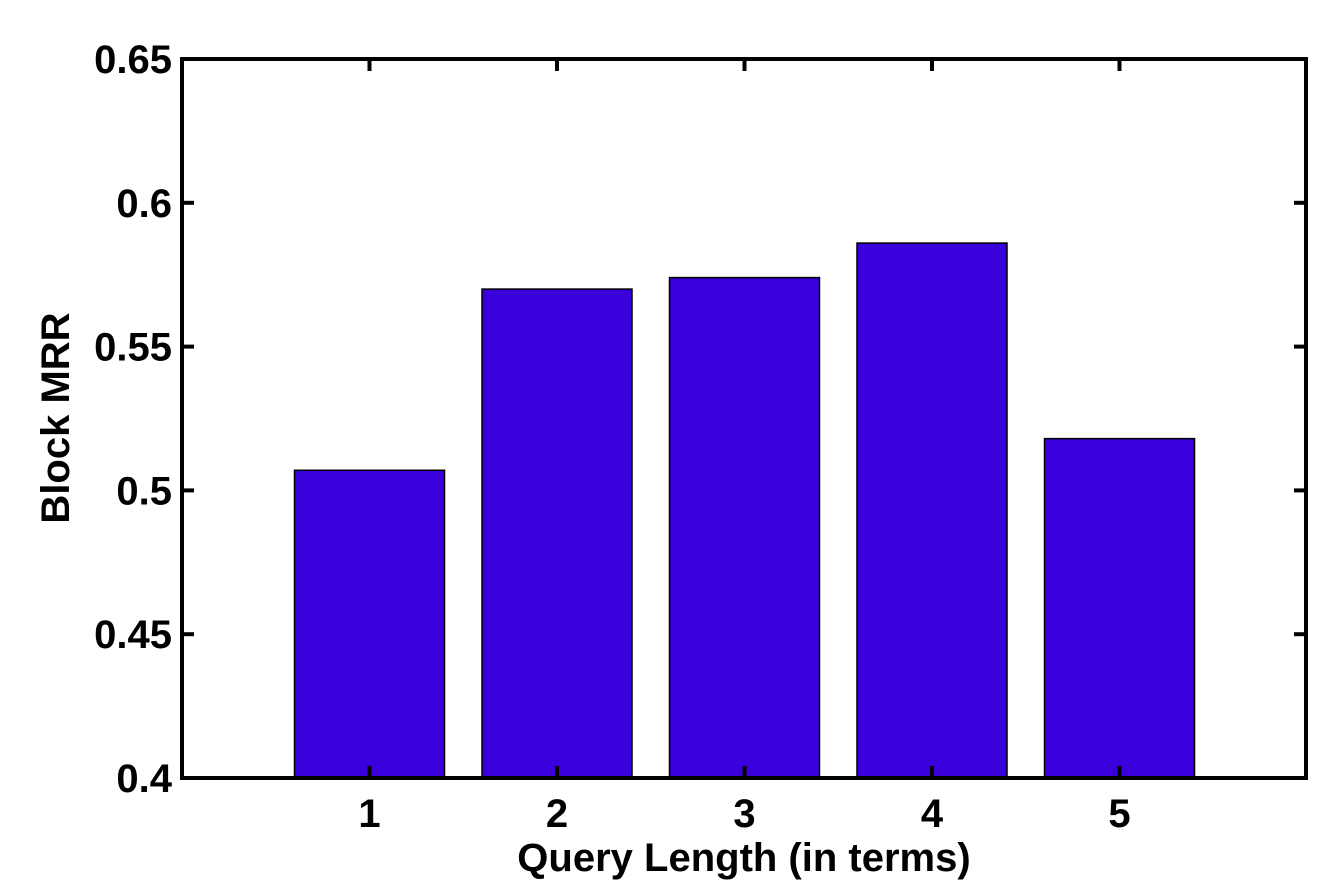 This screenshot has height=881, width=1342. What do you see at coordinates (369, 814) in the screenshot?
I see `x-tick-label: 1` at bounding box center [369, 814].